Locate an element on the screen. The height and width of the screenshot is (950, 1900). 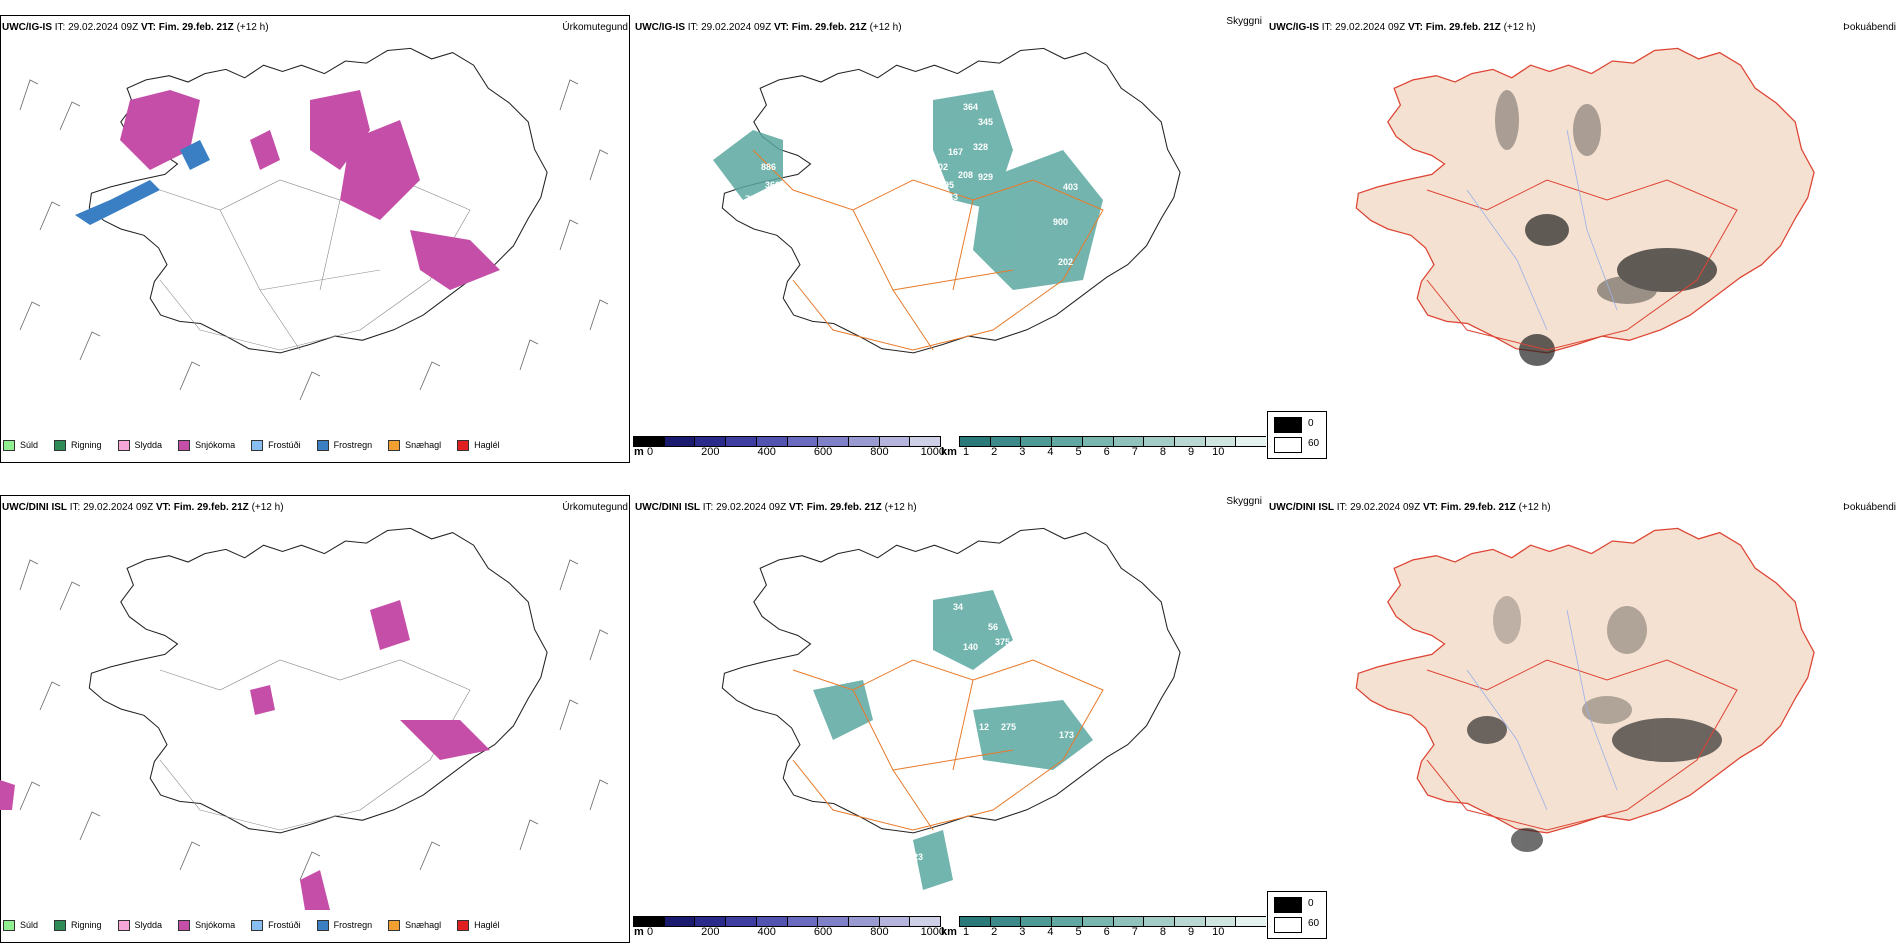
vis-mark: 900 is located at coordinates (1060, 222).